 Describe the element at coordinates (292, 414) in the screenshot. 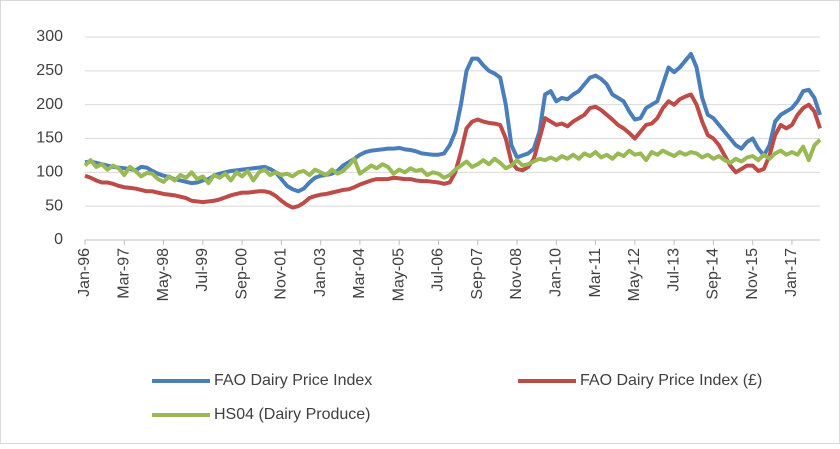

I see `legend-label: HS04 (Dairy Produce)` at that location.